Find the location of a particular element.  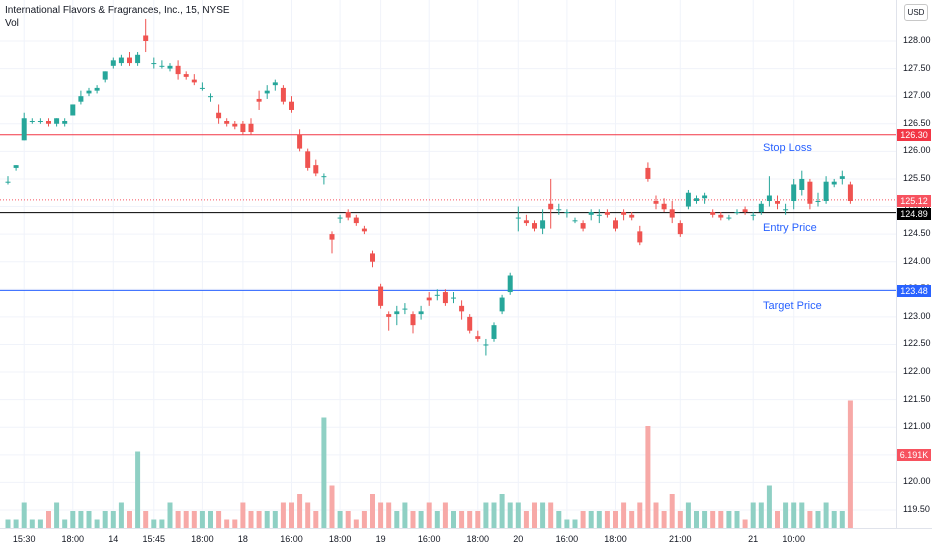

stop-loss-price-badge: 126.30 is located at coordinates (914, 135).